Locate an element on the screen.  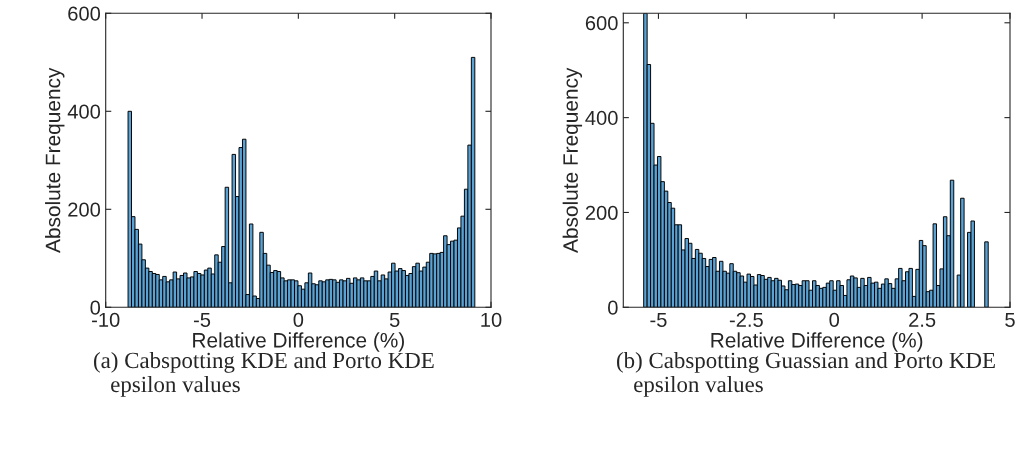
x-tick-label: 2.5 is located at coordinates (922, 319).